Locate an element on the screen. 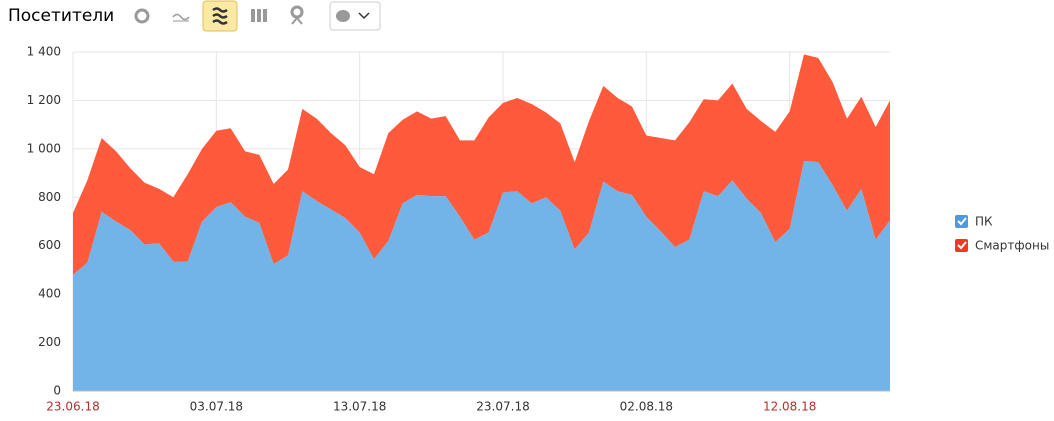 Image resolution: width=1054 pixels, height=421 pixels. y-tick-label: 200 is located at coordinates (49, 342).